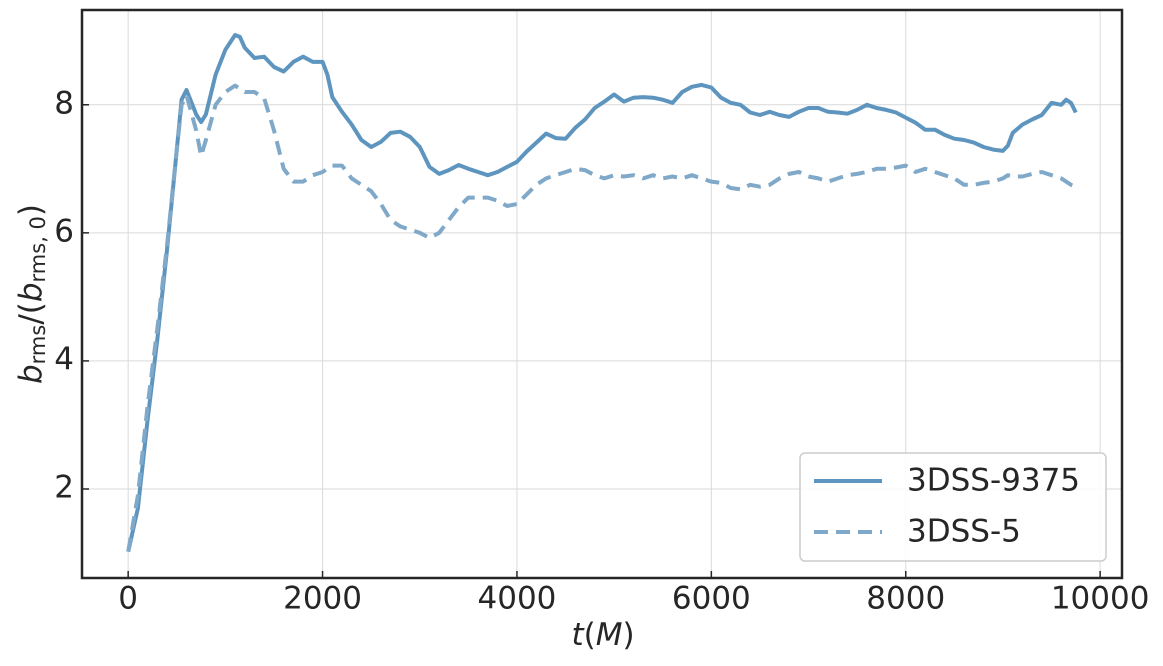 This screenshot has height=666, width=1163. Describe the element at coordinates (609, 635) in the screenshot. I see `x-label-part: M` at that location.